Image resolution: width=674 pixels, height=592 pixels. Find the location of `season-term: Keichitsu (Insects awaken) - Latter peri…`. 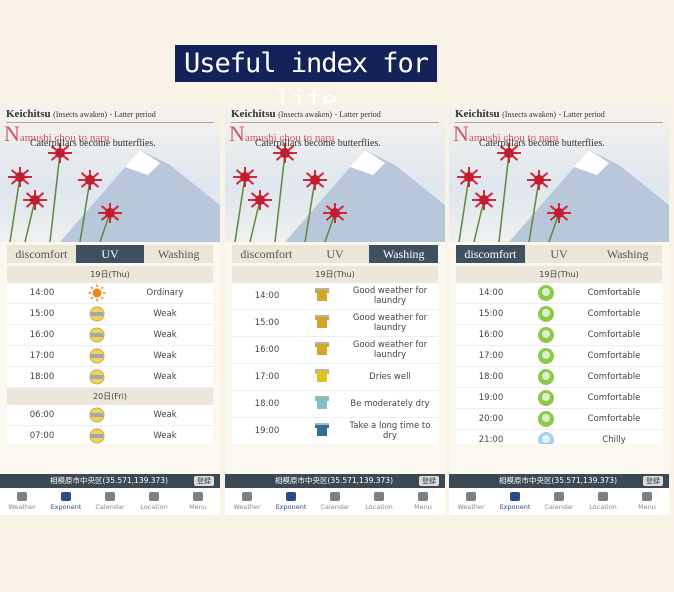

season-term: Keichitsu (Insects awaken) - Latter peri… is located at coordinates (81, 114).